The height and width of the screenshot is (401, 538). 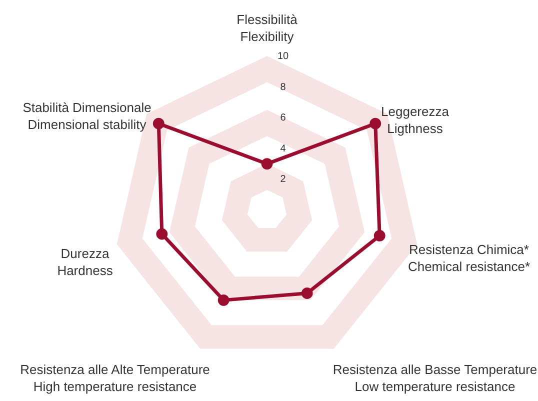 I want to click on spoke-label: Resistenza alle Alte Temperature High temperature resistance, so click(x=115, y=378).